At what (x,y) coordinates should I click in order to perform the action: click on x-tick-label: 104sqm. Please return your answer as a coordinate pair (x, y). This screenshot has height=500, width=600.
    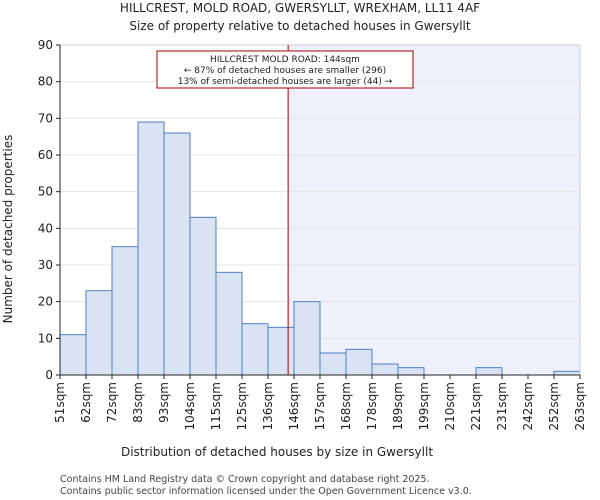
    Looking at the image, I should click on (190, 406).